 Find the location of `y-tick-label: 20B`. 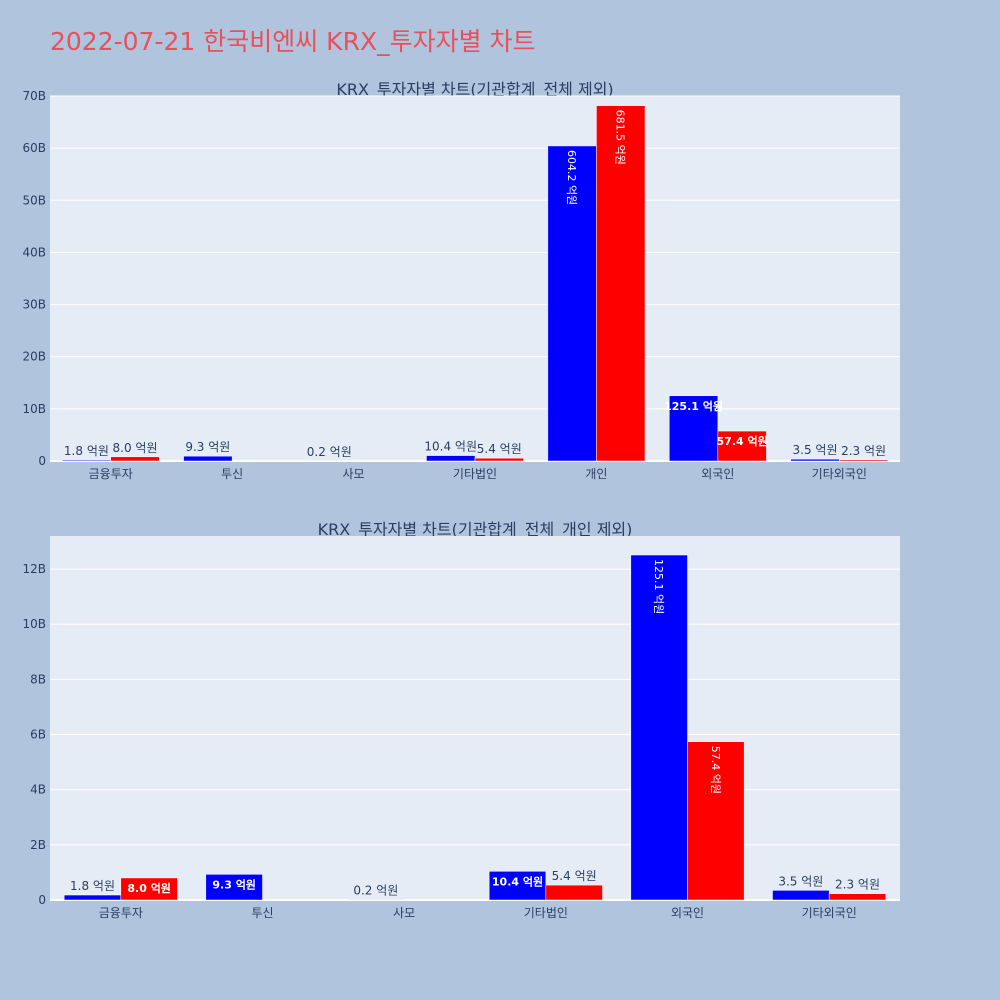

y-tick-label: 20B is located at coordinates (34, 357).